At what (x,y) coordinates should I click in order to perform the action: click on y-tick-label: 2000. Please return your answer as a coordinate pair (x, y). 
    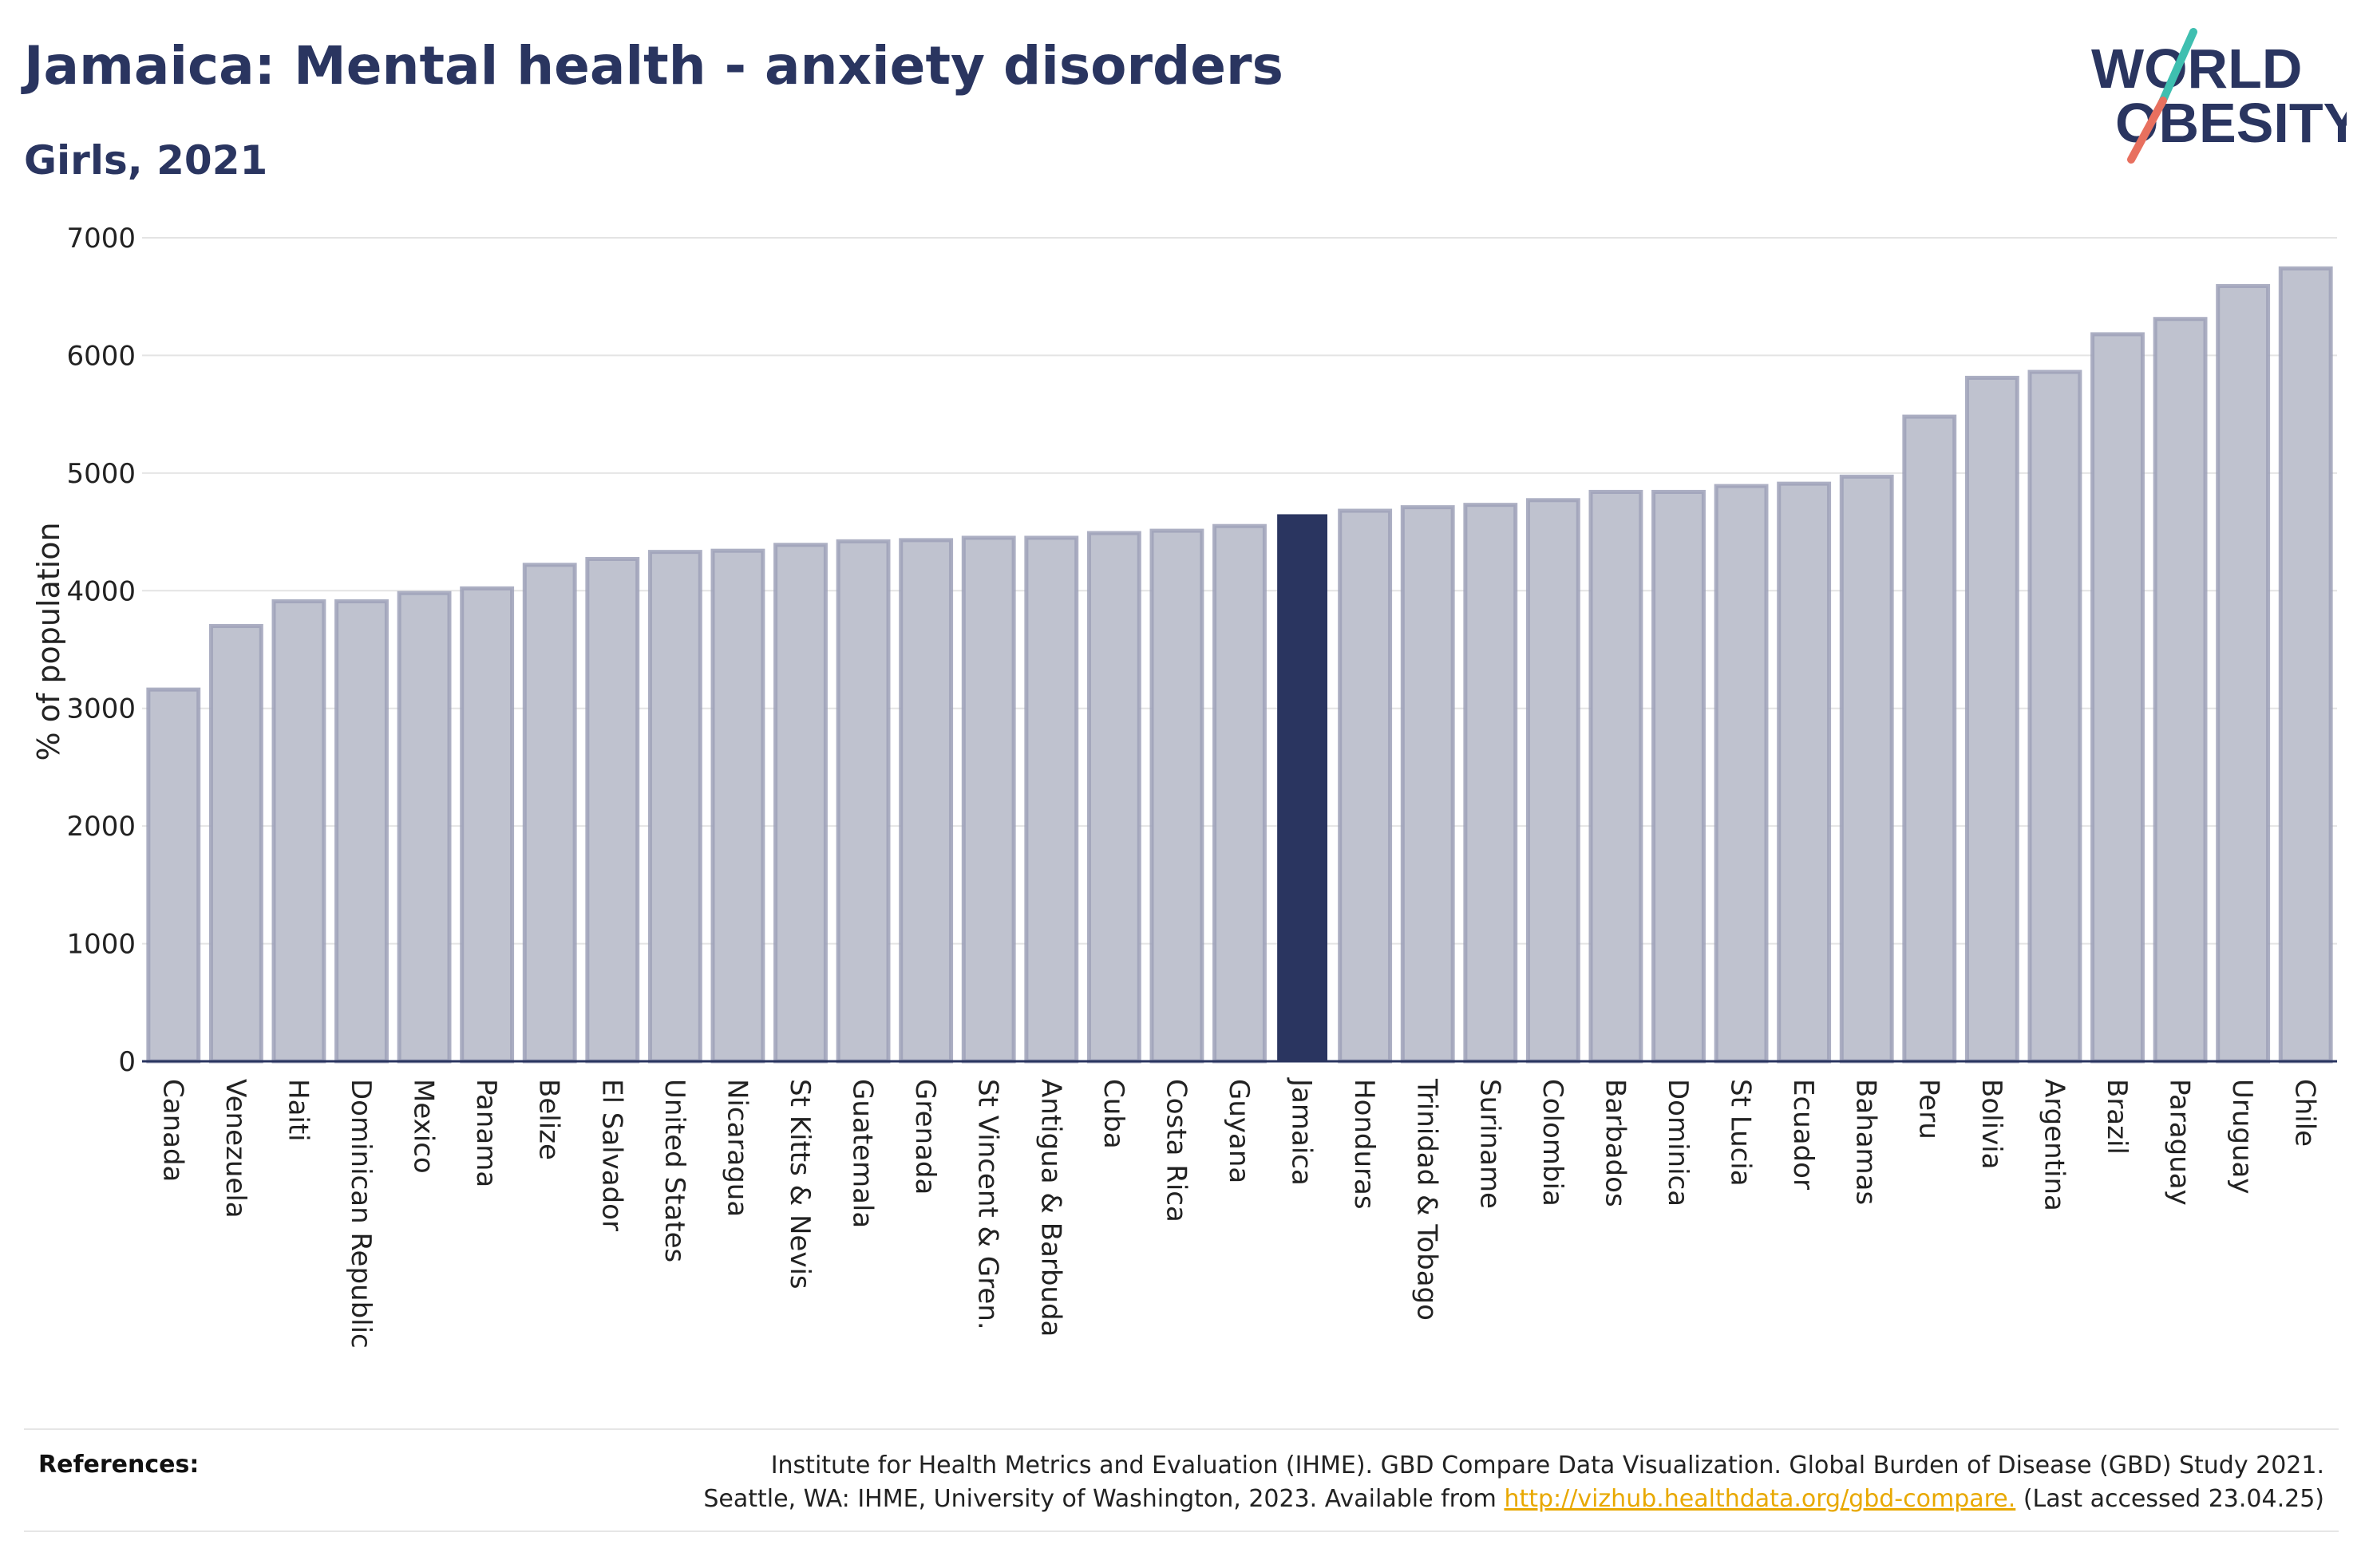
    Looking at the image, I should click on (101, 827).